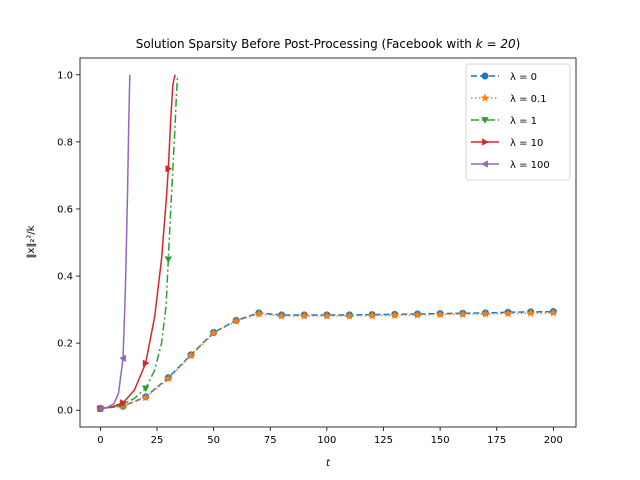 This screenshot has width=640, height=480. What do you see at coordinates (504, 77) in the screenshot?
I see `legend-entry: λ = 0` at bounding box center [504, 77].